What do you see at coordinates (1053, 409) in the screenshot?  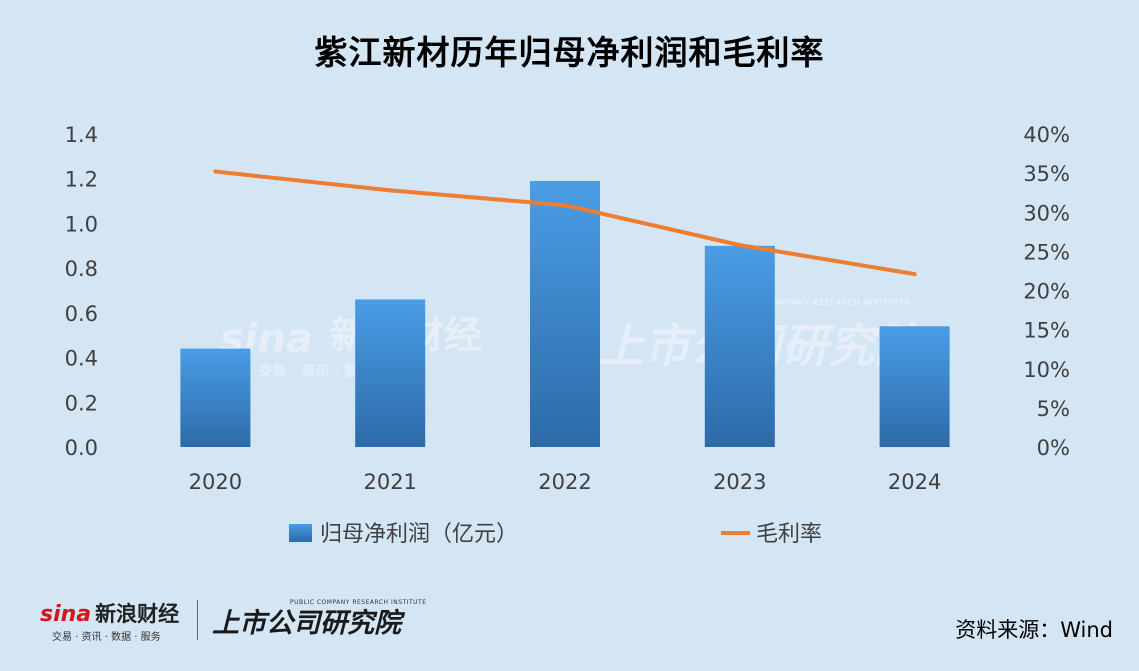 I see `right-y-tick-label: 5%` at bounding box center [1053, 409].